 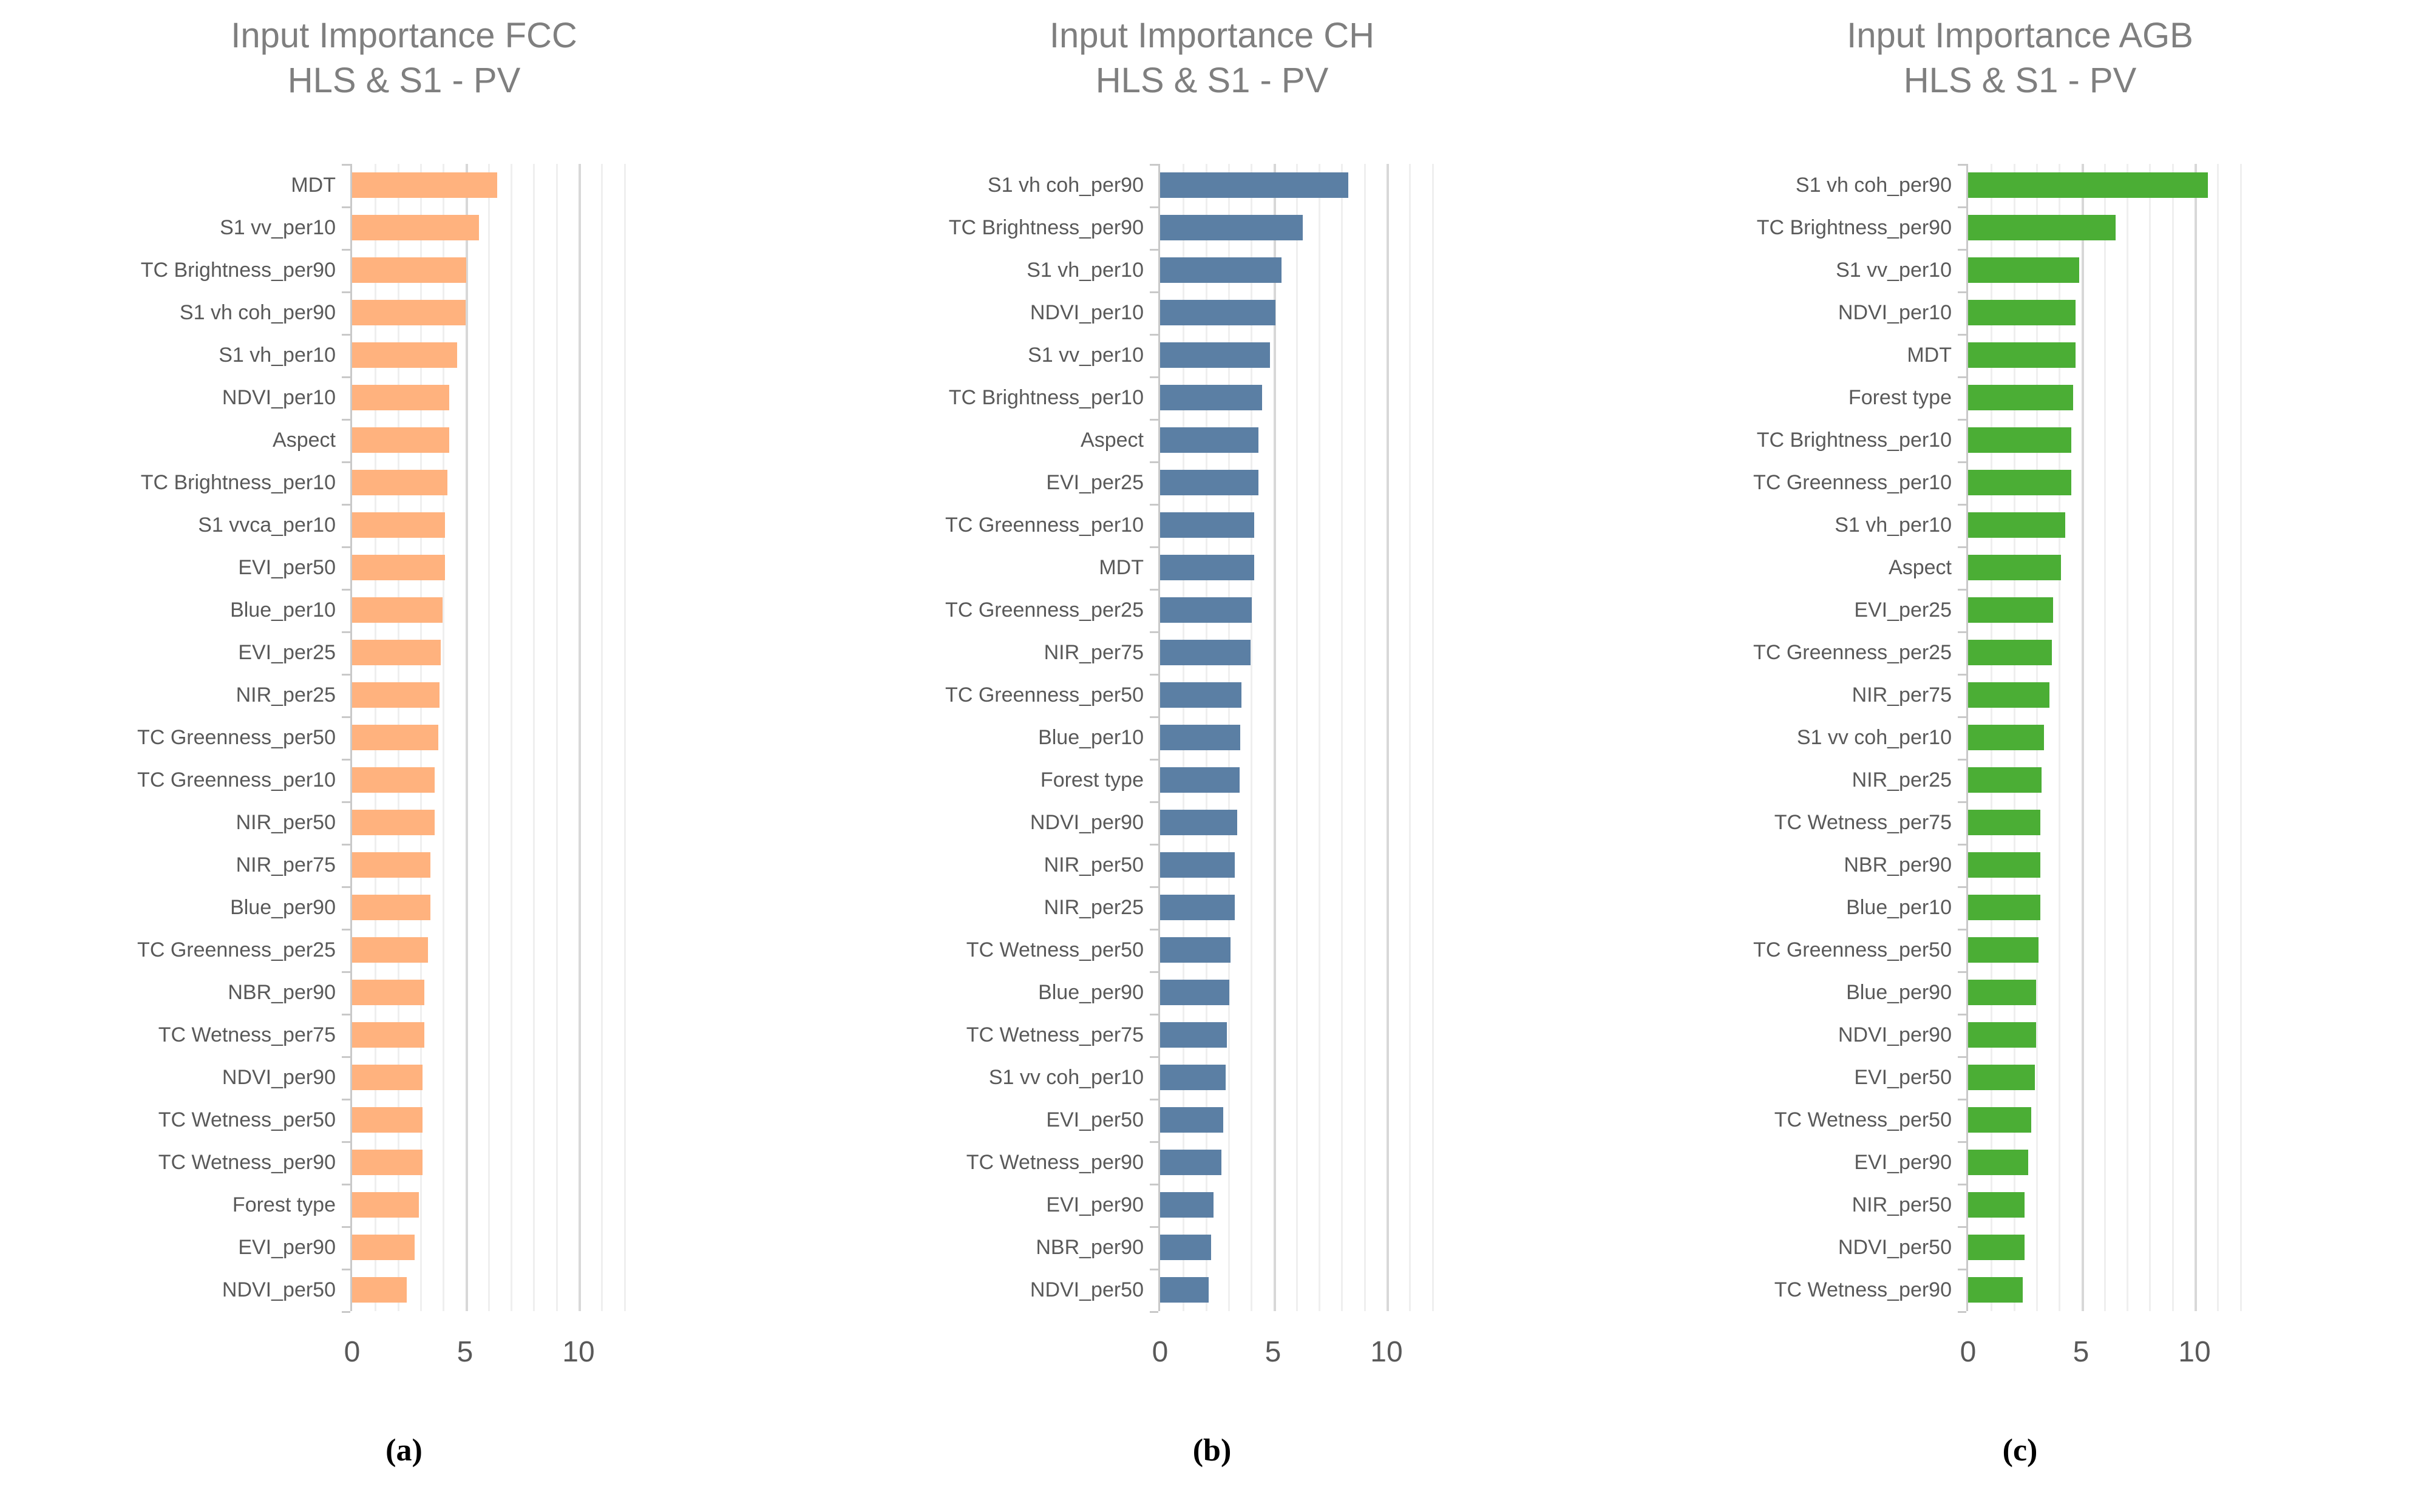 What do you see at coordinates (404, 35) in the screenshot?
I see `chart-title-line1: Input Importance FCC` at bounding box center [404, 35].